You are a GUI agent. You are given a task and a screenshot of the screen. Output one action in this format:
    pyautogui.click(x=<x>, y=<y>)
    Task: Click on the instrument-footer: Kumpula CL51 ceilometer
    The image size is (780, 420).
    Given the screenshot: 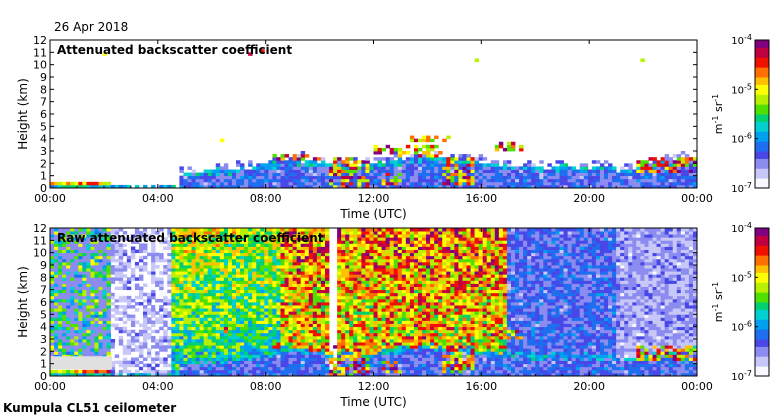 What is the action you would take?
    pyautogui.click(x=90, y=408)
    